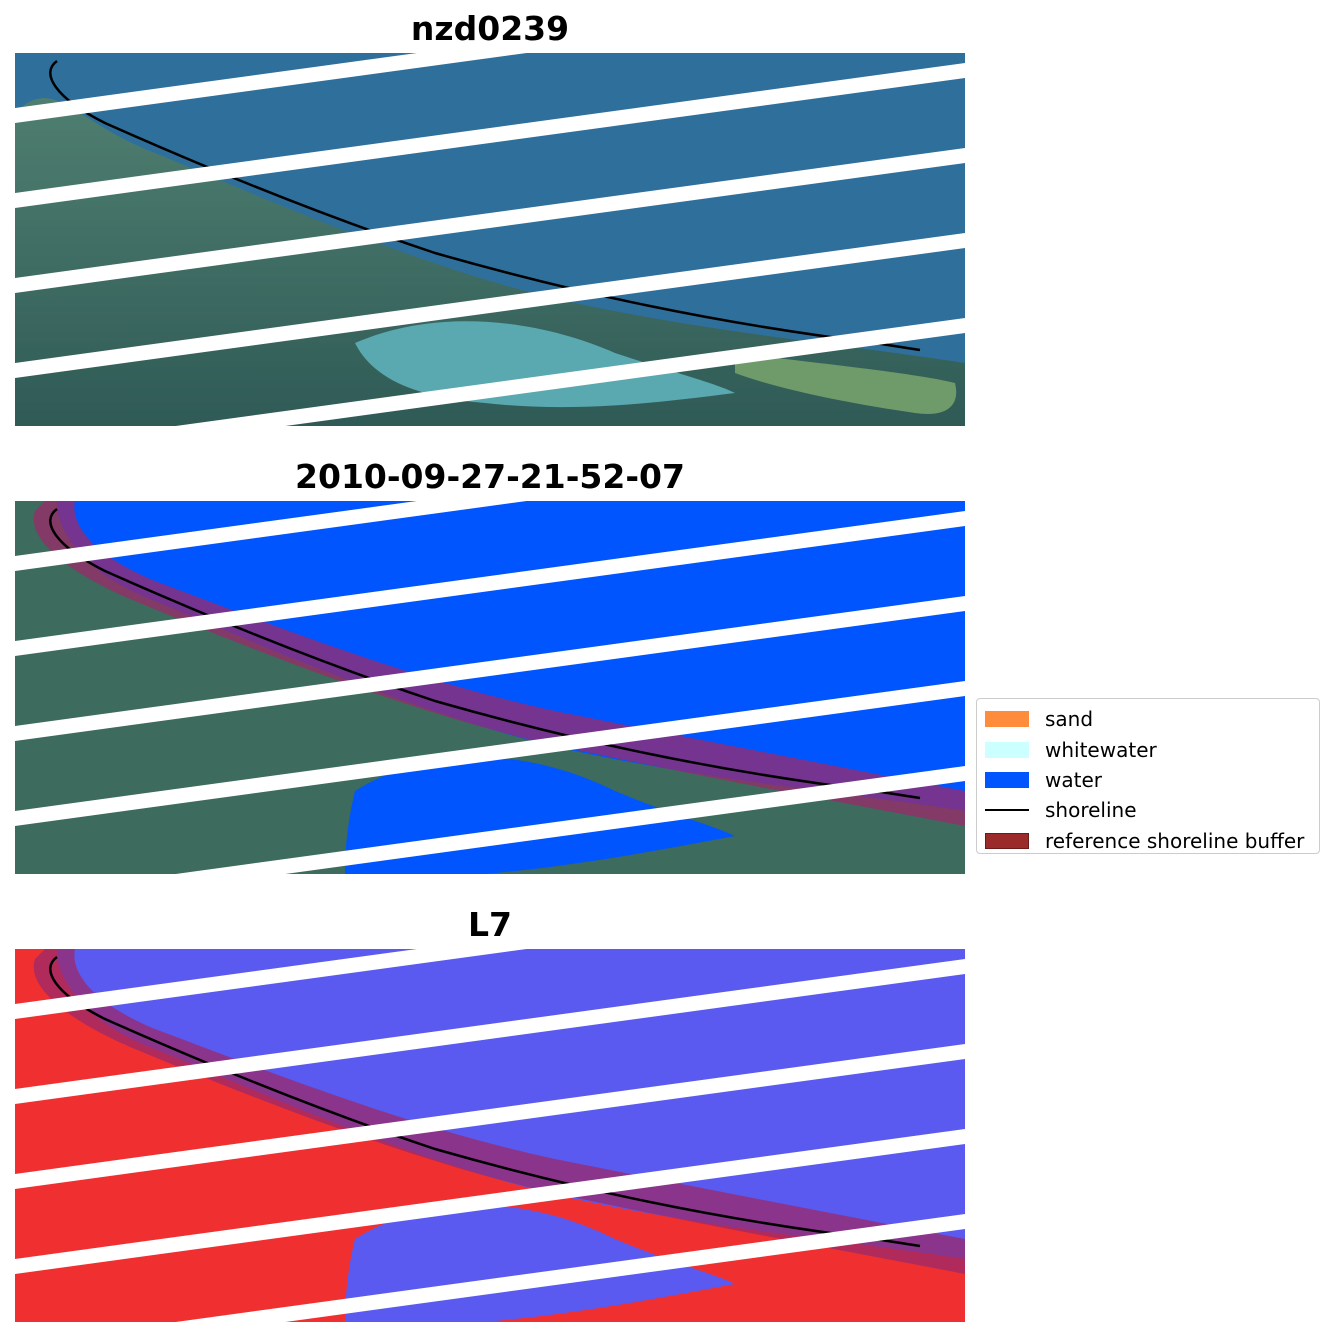 The image size is (1336, 1337). I want to click on legend-item-reference-buffer: reference shoreline buffer, so click(1148, 841).